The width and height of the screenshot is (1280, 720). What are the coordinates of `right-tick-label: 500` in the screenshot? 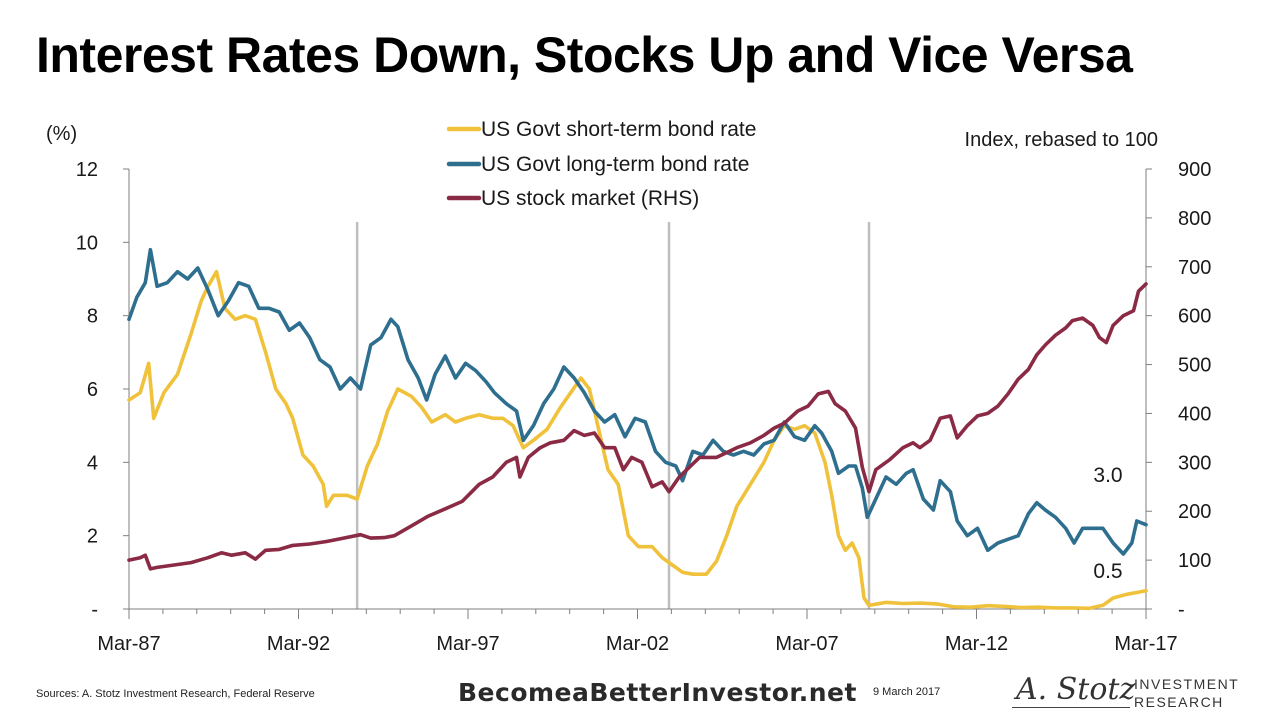 It's located at (1194, 366).